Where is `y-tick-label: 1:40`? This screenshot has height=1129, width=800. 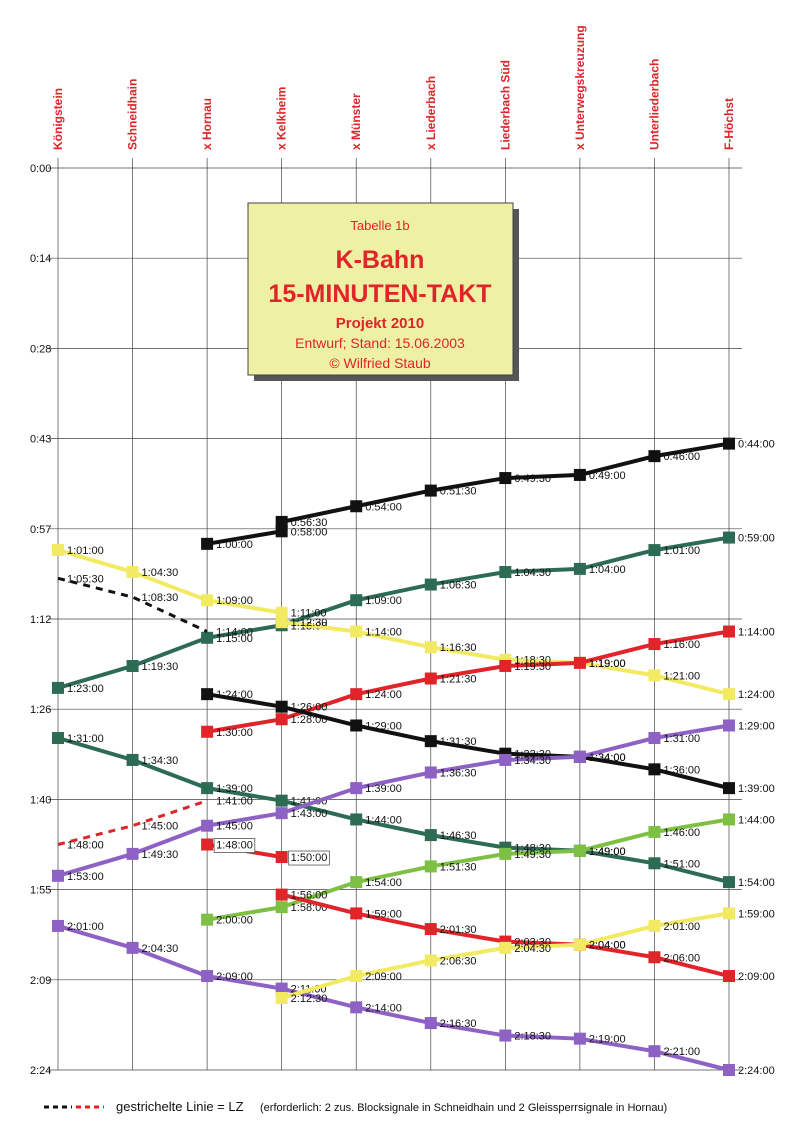
y-tick-label: 1:40 is located at coordinates (40, 800).